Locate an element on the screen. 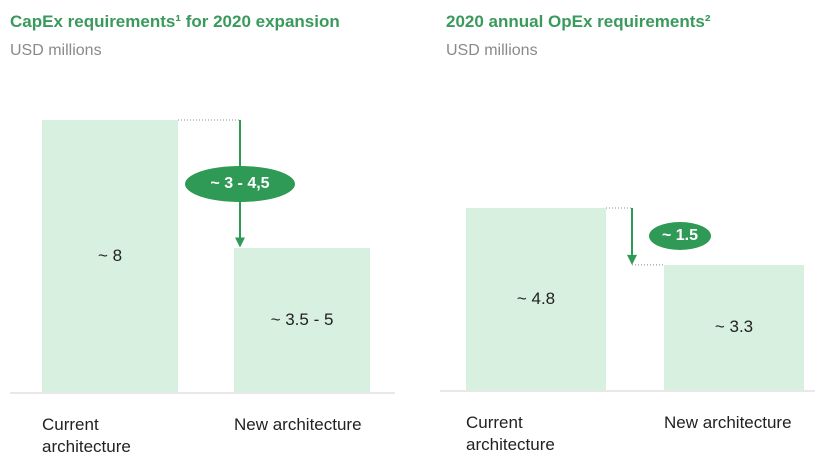 Image resolution: width=820 pixels, height=462 pixels. difference-pill: ~ 1.5 is located at coordinates (680, 236).